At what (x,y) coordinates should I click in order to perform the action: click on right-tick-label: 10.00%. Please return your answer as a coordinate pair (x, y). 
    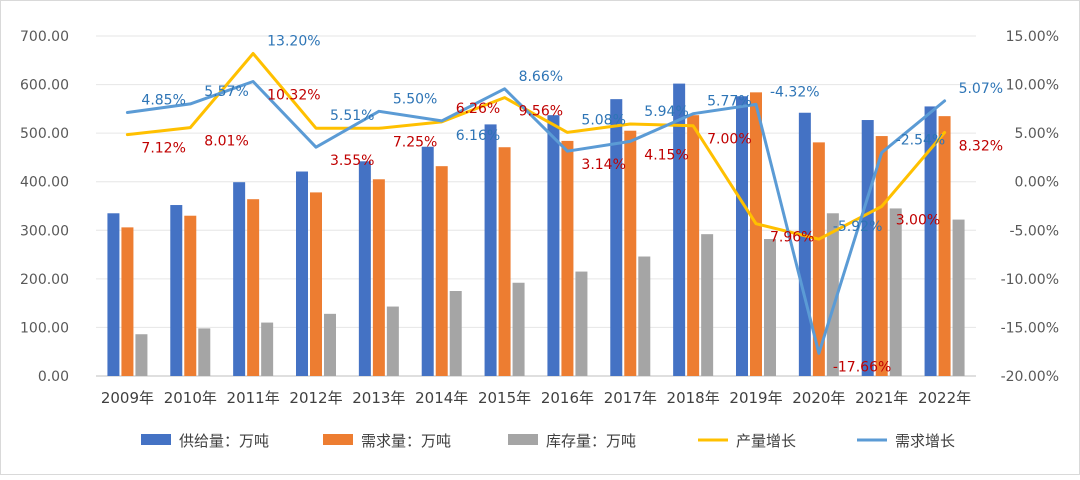
    Looking at the image, I should click on (1032, 86).